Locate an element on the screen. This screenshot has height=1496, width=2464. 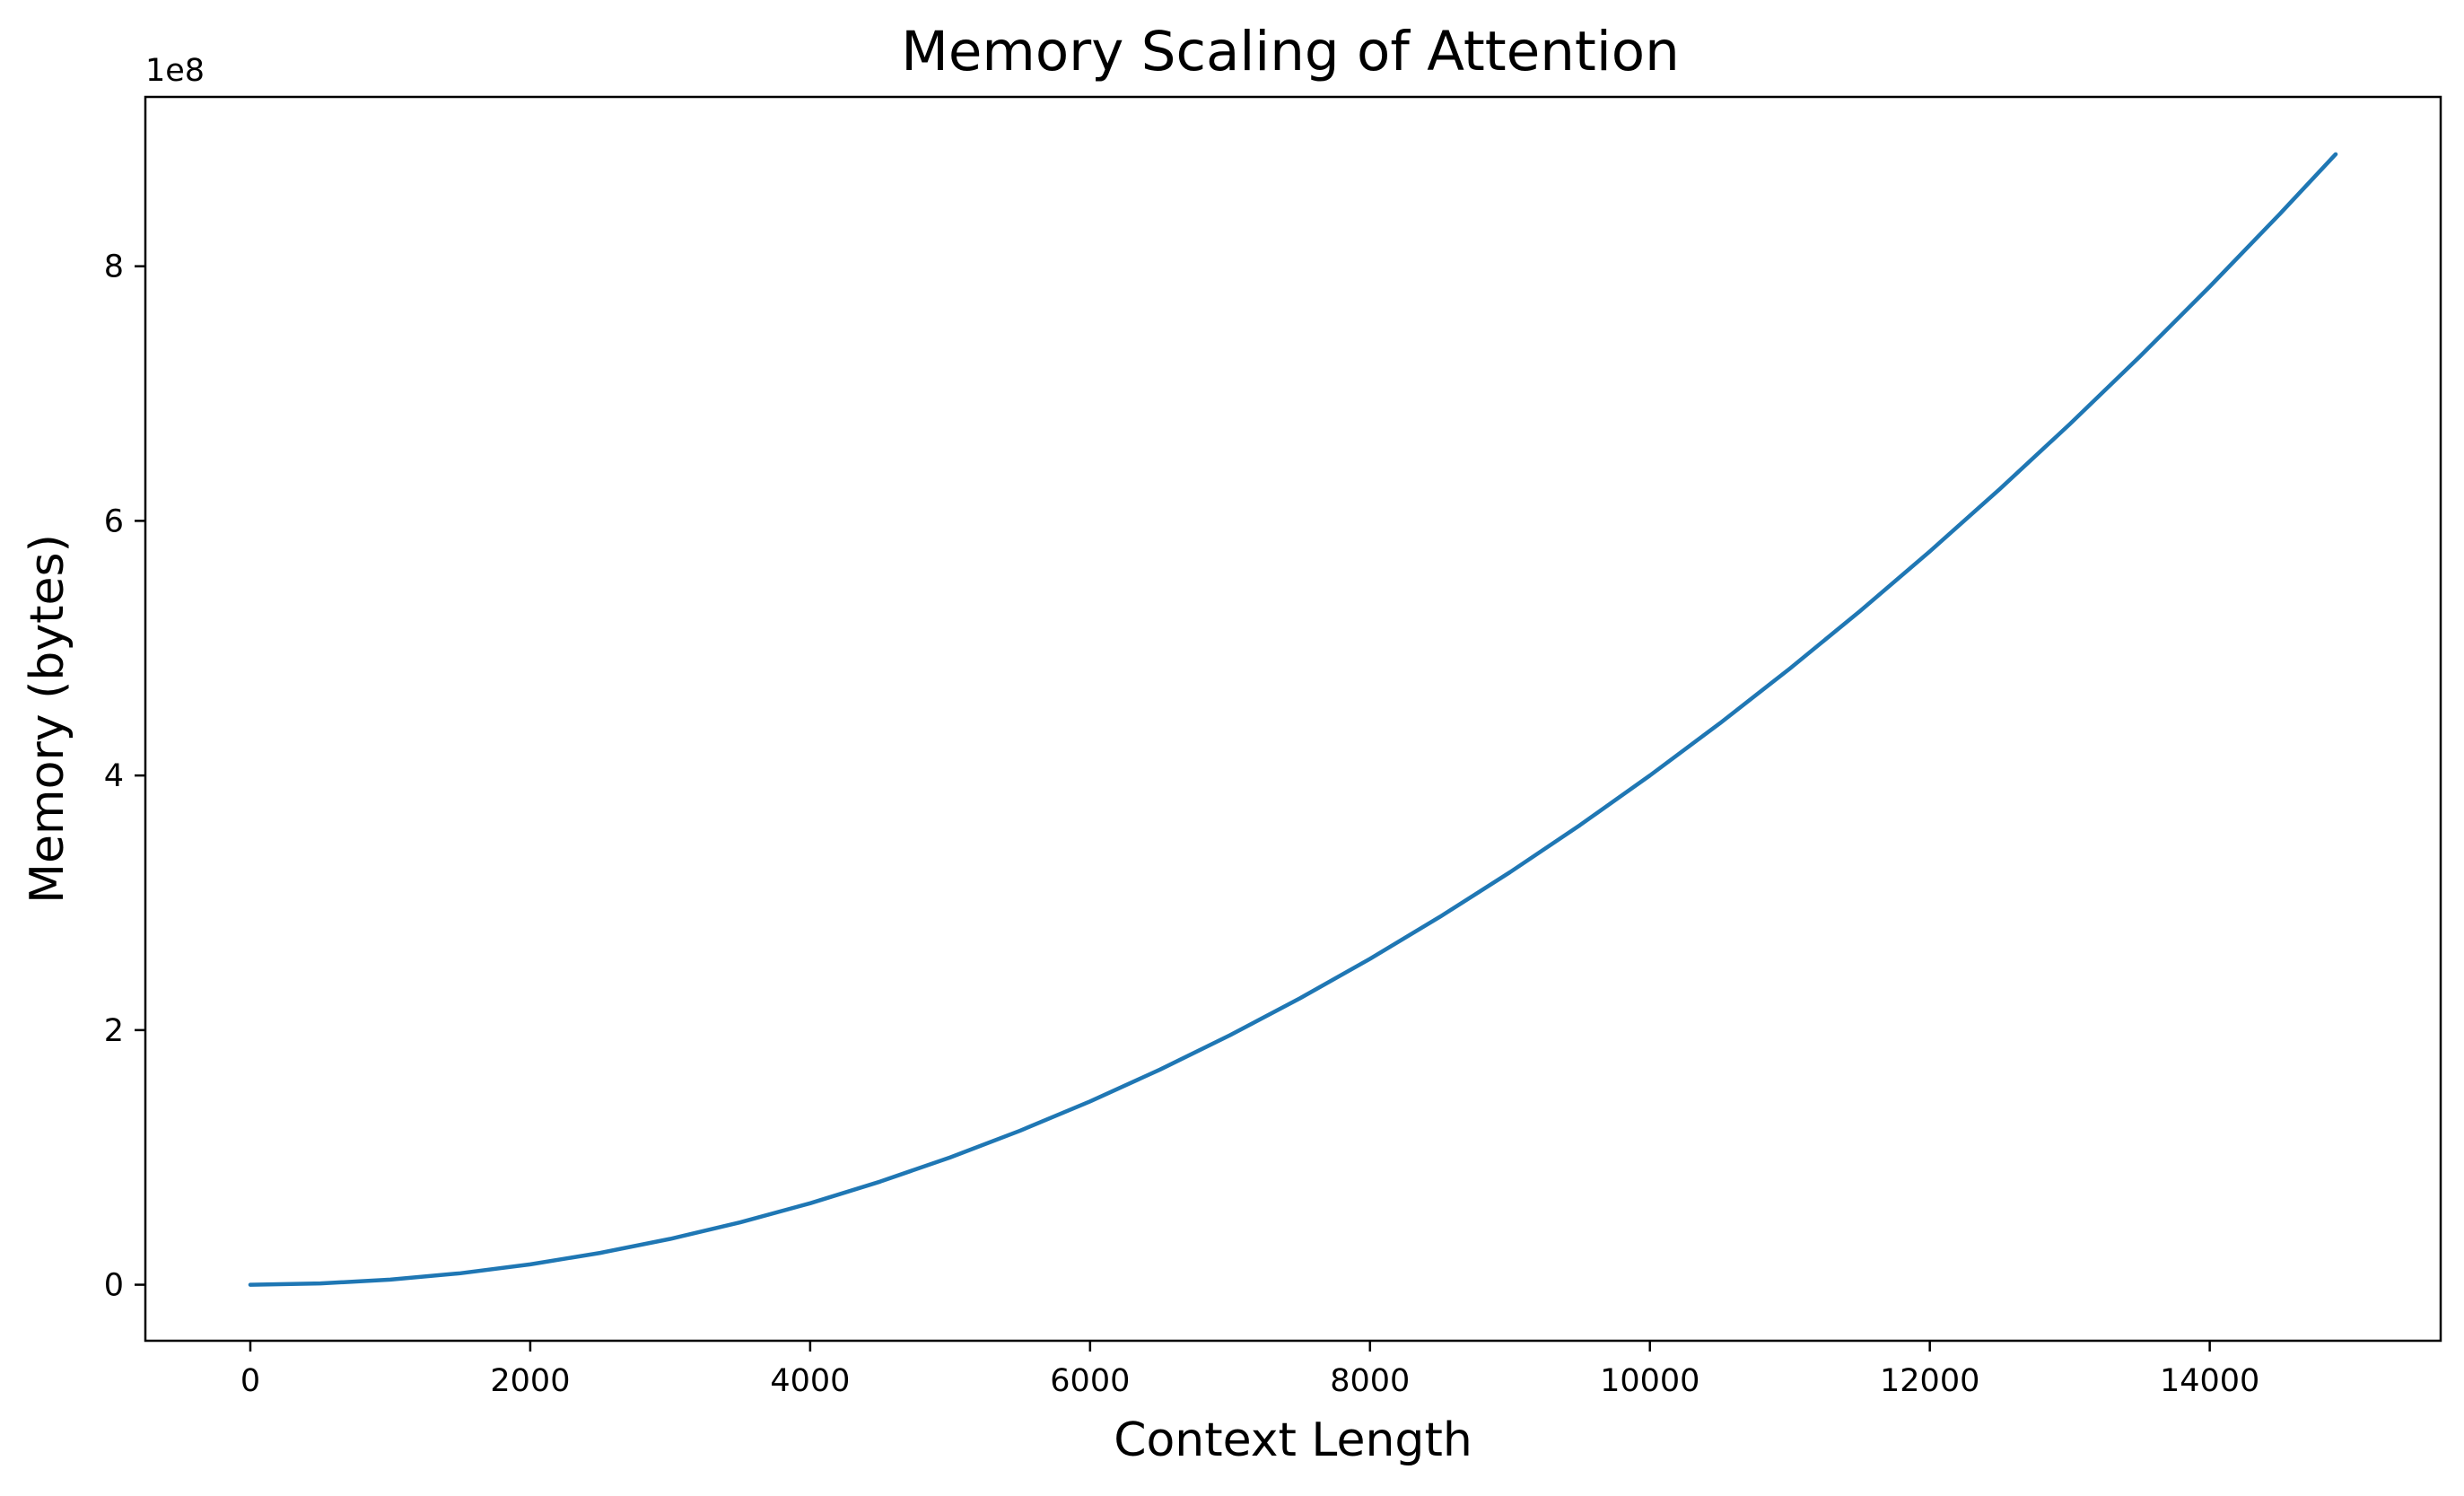
y-axis-ticks: 0 2 4 6 8 is located at coordinates (124, 776).